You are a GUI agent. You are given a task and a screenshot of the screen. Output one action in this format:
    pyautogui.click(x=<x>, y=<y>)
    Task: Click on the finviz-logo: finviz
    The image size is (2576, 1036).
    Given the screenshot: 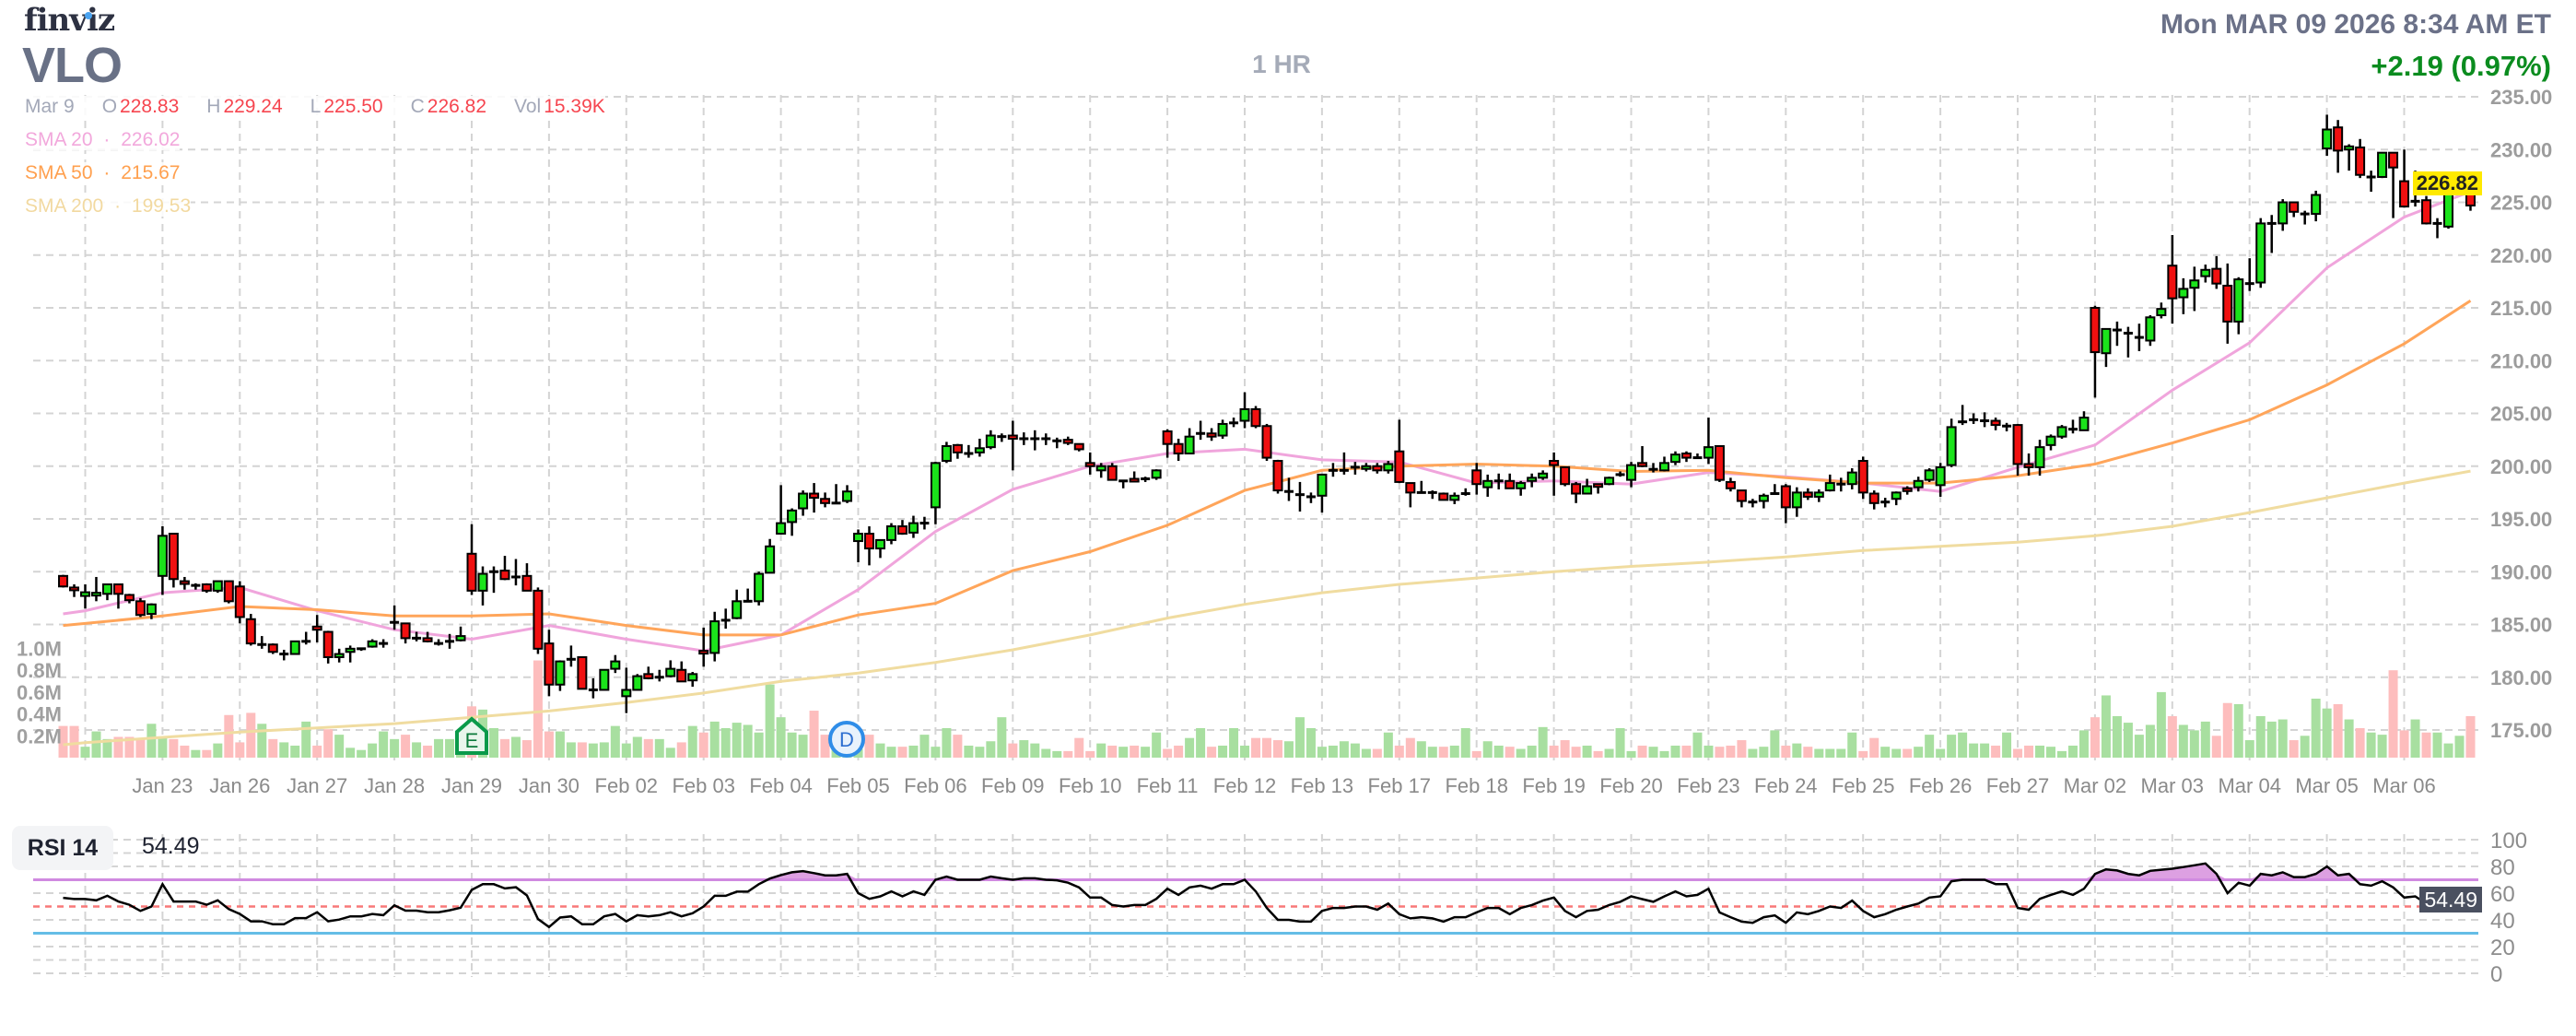 What is the action you would take?
    pyautogui.click(x=69, y=21)
    